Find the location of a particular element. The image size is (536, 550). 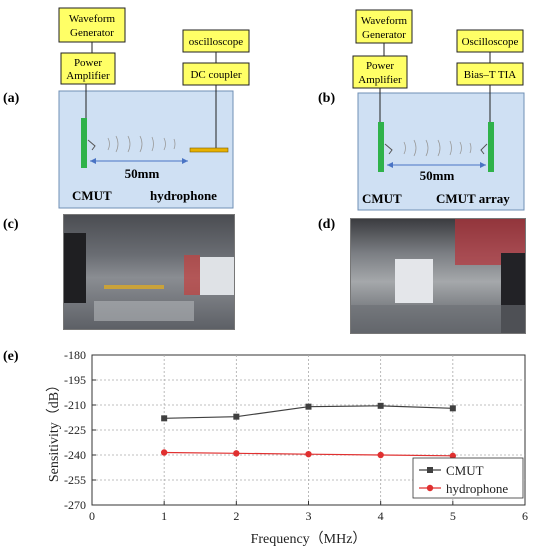

x-tick-label: 1 is located at coordinates (164, 516).